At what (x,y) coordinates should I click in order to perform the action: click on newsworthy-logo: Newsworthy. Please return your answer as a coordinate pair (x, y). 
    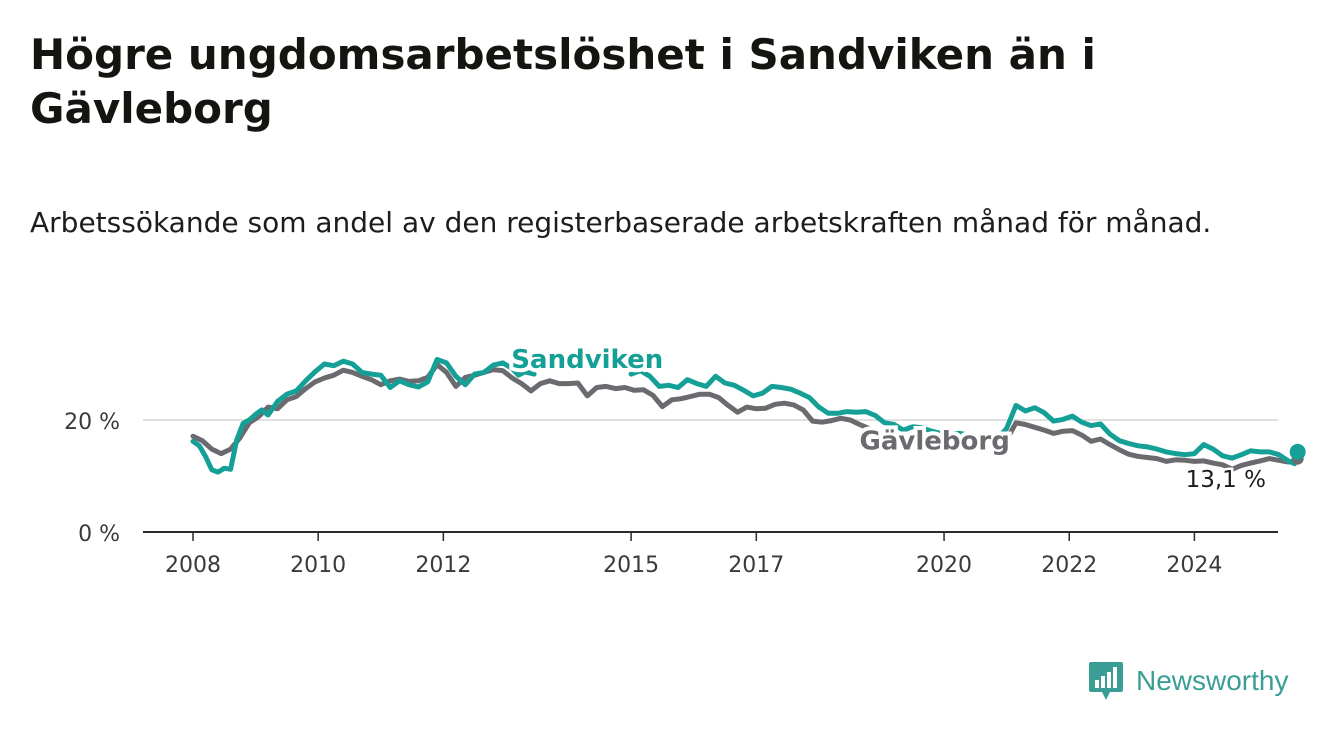
    Looking at the image, I should click on (1188, 681).